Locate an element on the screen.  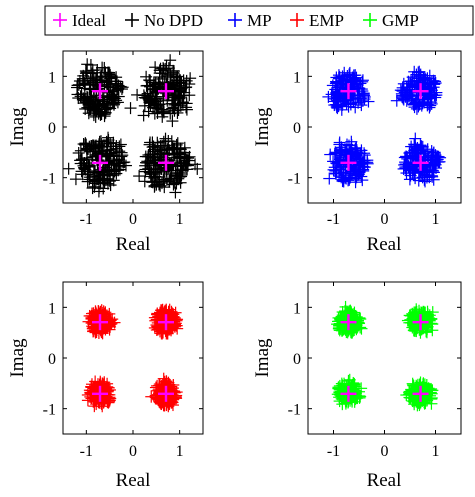
legend-box is located at coordinates (259, 20).